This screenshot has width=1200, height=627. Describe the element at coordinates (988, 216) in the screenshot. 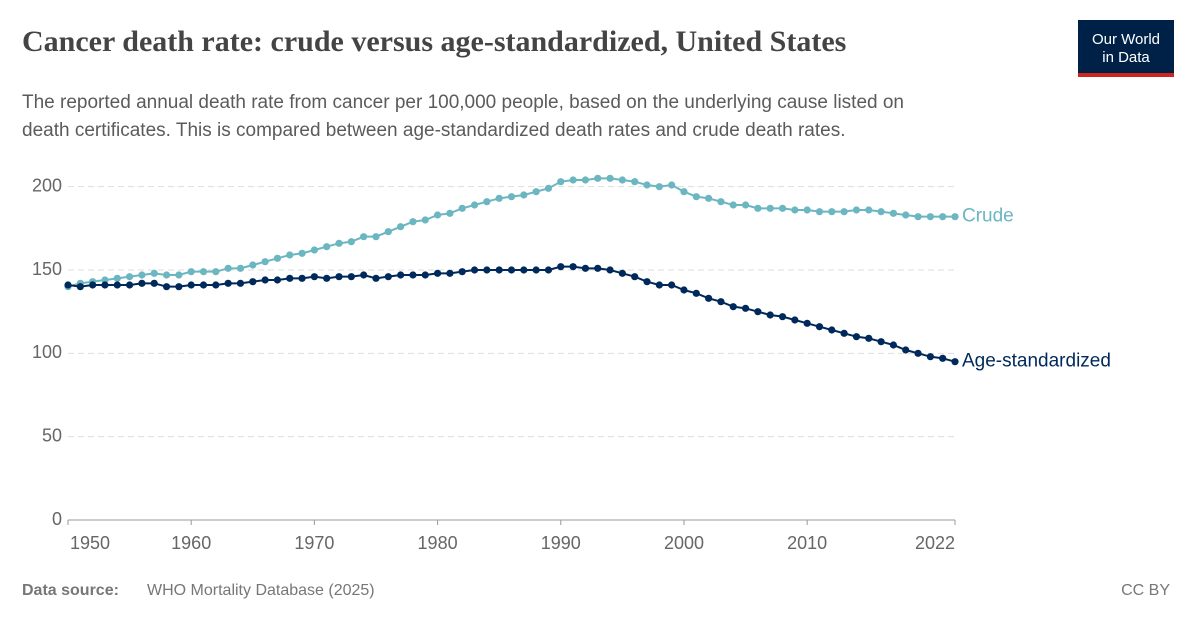

I see `series-label: Crude` at that location.